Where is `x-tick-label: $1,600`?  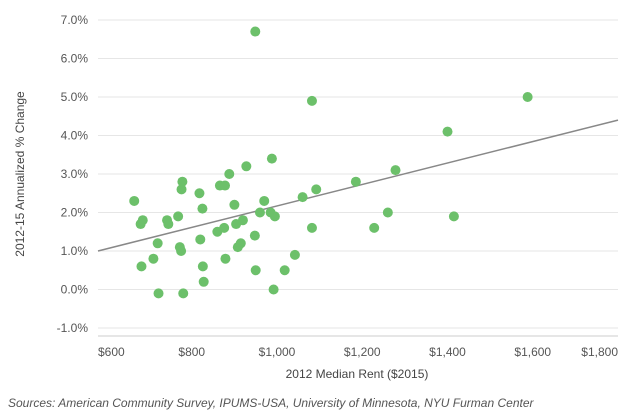
x-tick-label: $1,600 is located at coordinates (532, 352).